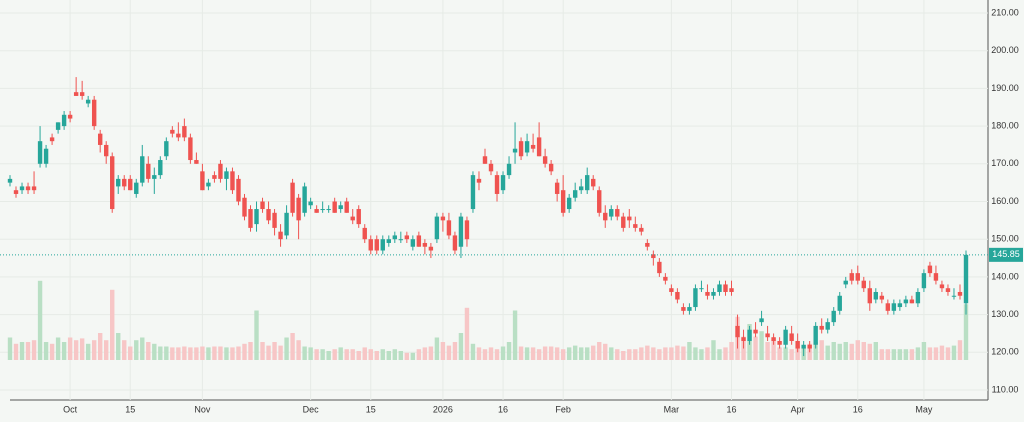 The image size is (1024, 422). I want to click on x-tick-label: Apr, so click(798, 409).